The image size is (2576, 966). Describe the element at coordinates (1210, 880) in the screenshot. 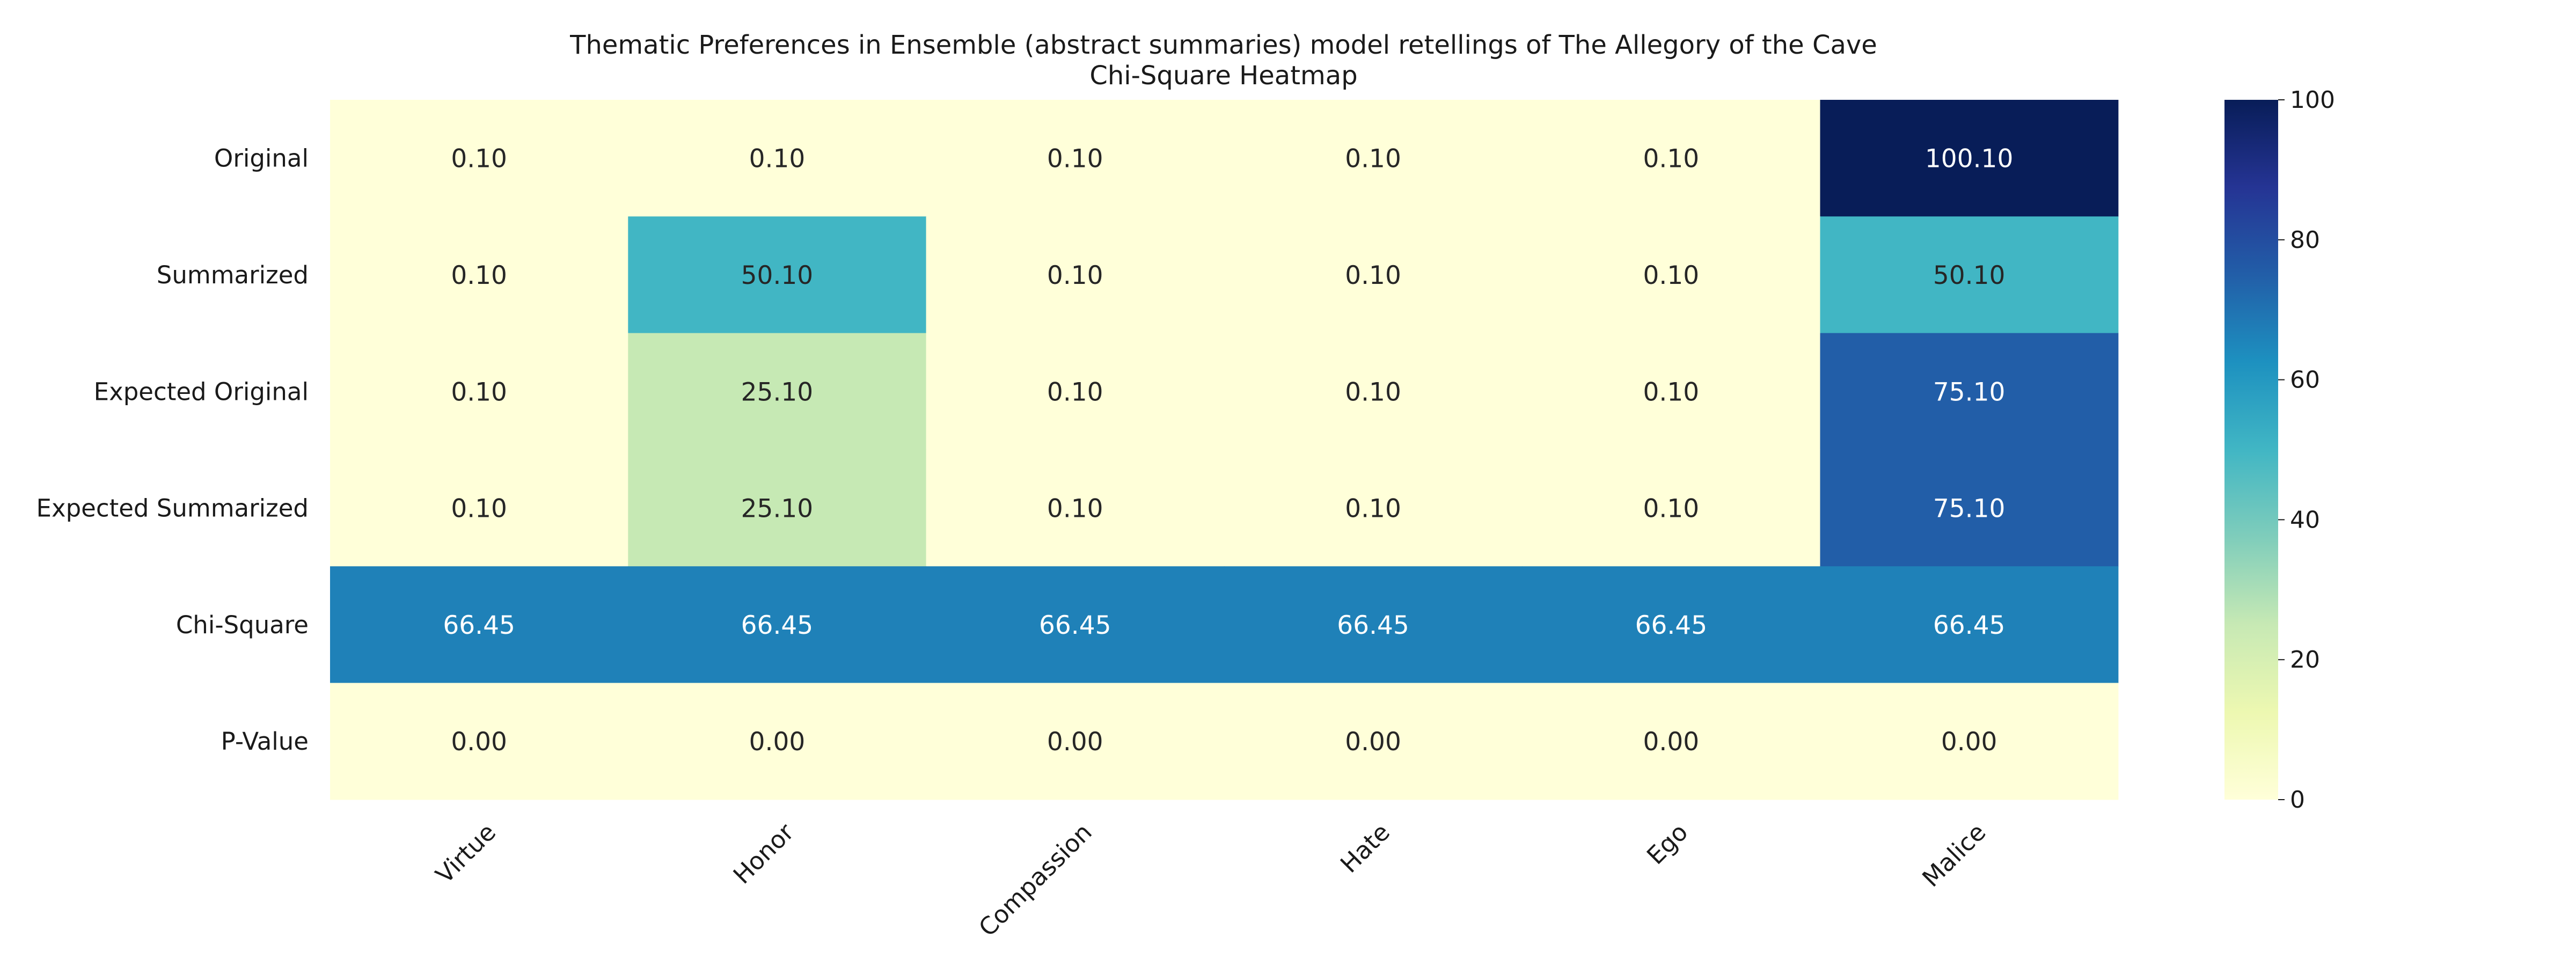

I see `column-labels: Virtue Honor Compassion Hate Ego Malice` at that location.